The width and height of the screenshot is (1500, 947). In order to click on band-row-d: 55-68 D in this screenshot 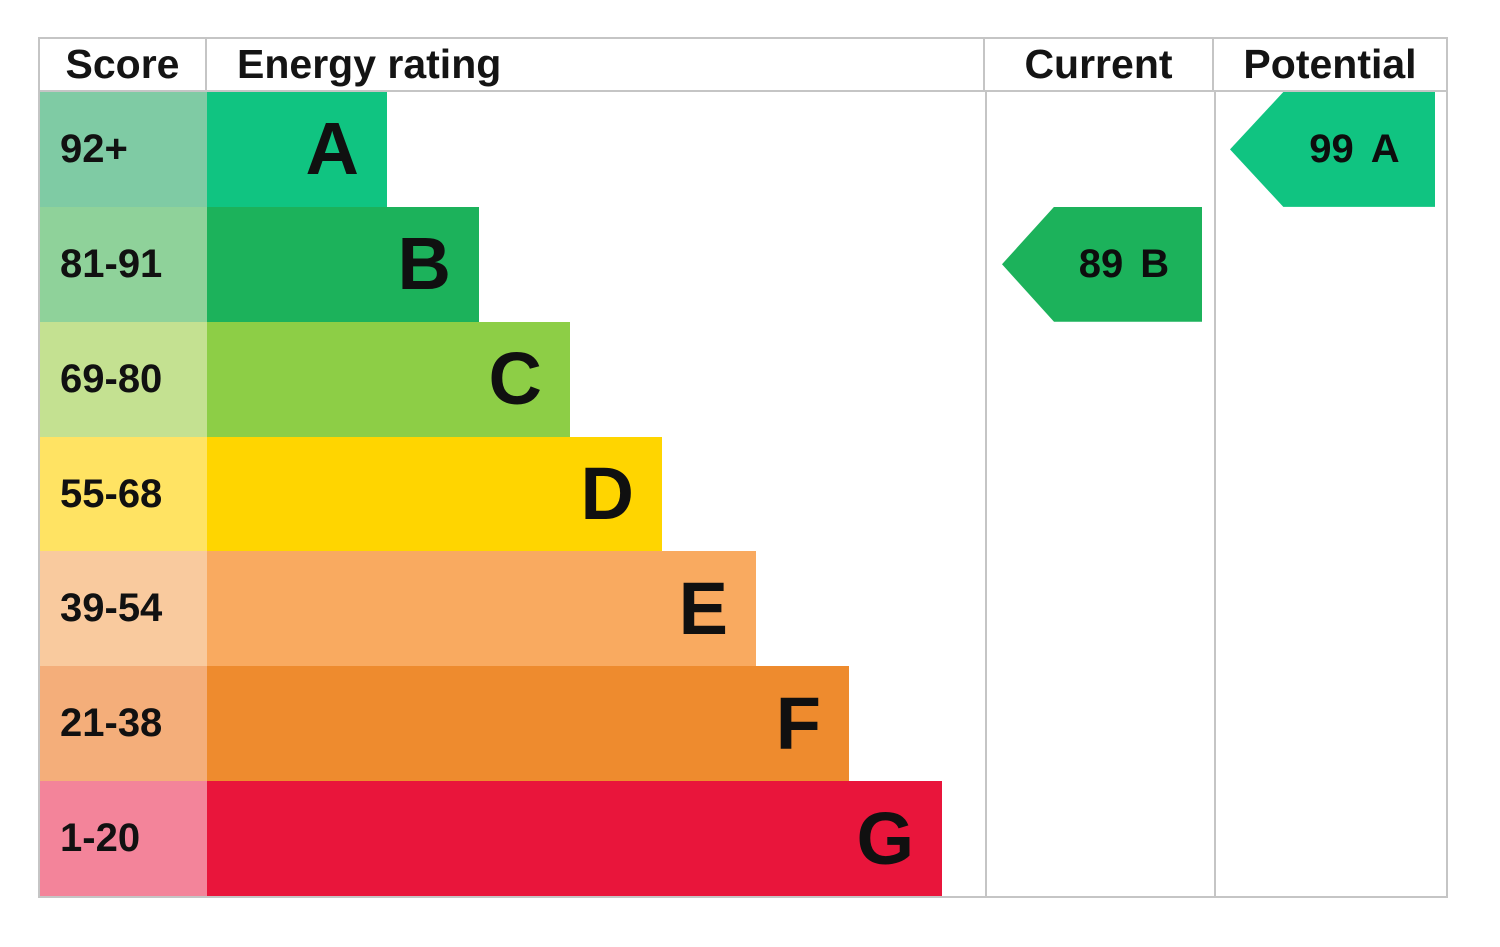, I will do `click(743, 494)`.